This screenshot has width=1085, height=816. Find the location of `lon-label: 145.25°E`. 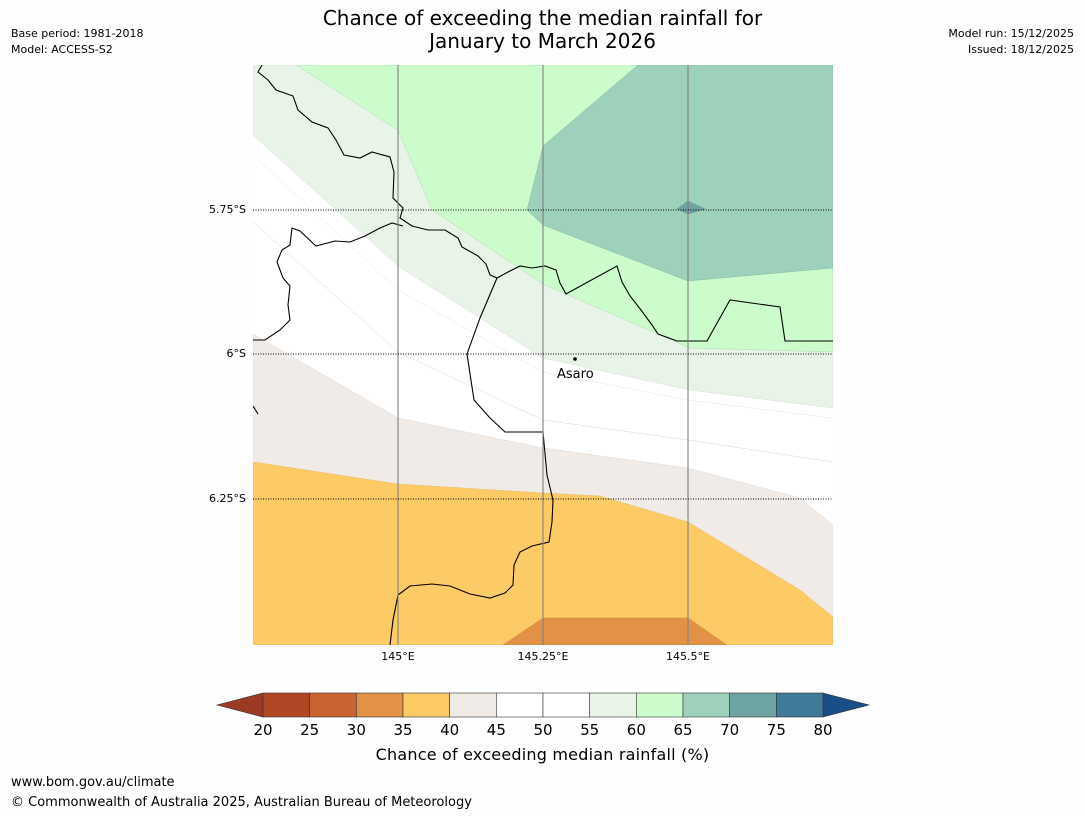

lon-label: 145.25°E is located at coordinates (543, 656).